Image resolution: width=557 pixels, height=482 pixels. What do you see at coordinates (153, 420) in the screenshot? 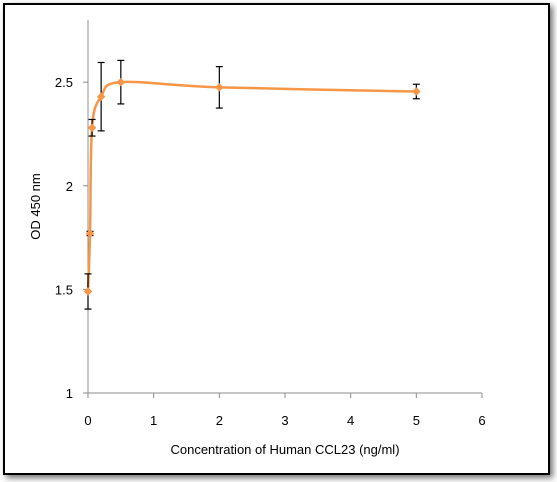
I see `x-tick-label: 1` at bounding box center [153, 420].